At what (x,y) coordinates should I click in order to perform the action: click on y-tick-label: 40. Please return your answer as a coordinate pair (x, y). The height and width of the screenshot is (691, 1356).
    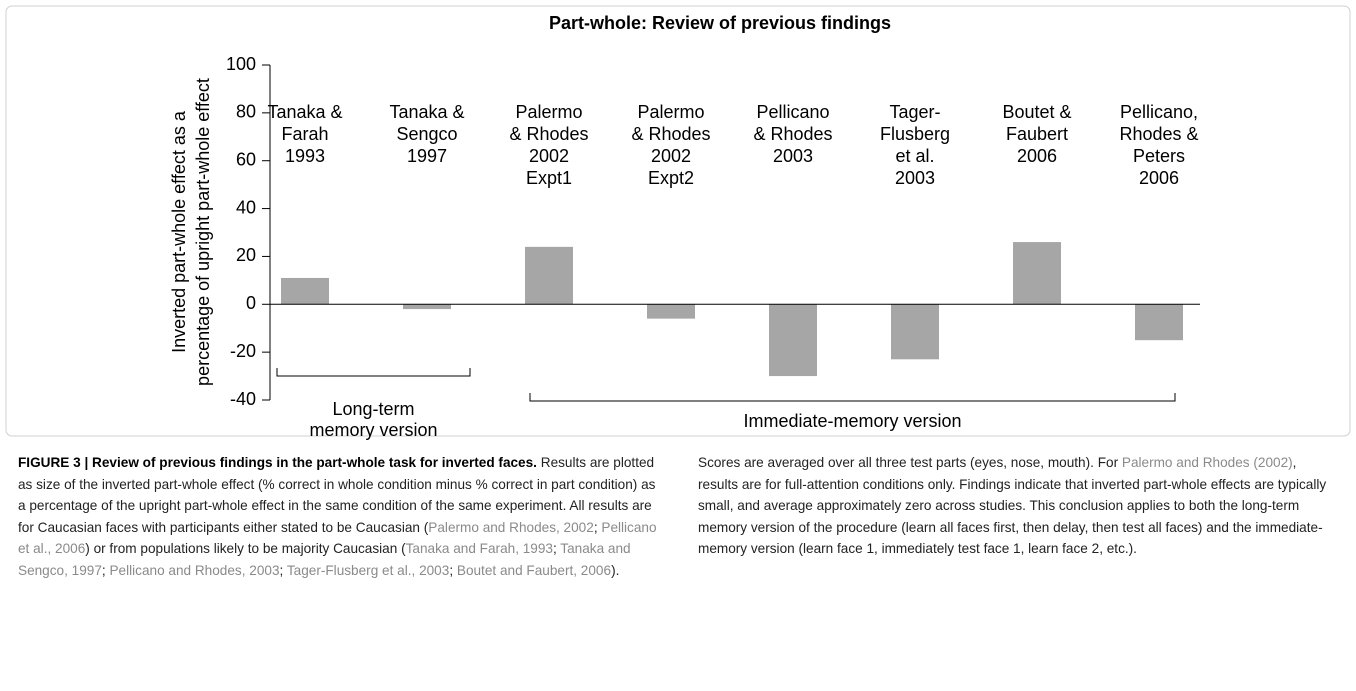
    Looking at the image, I should click on (246, 207).